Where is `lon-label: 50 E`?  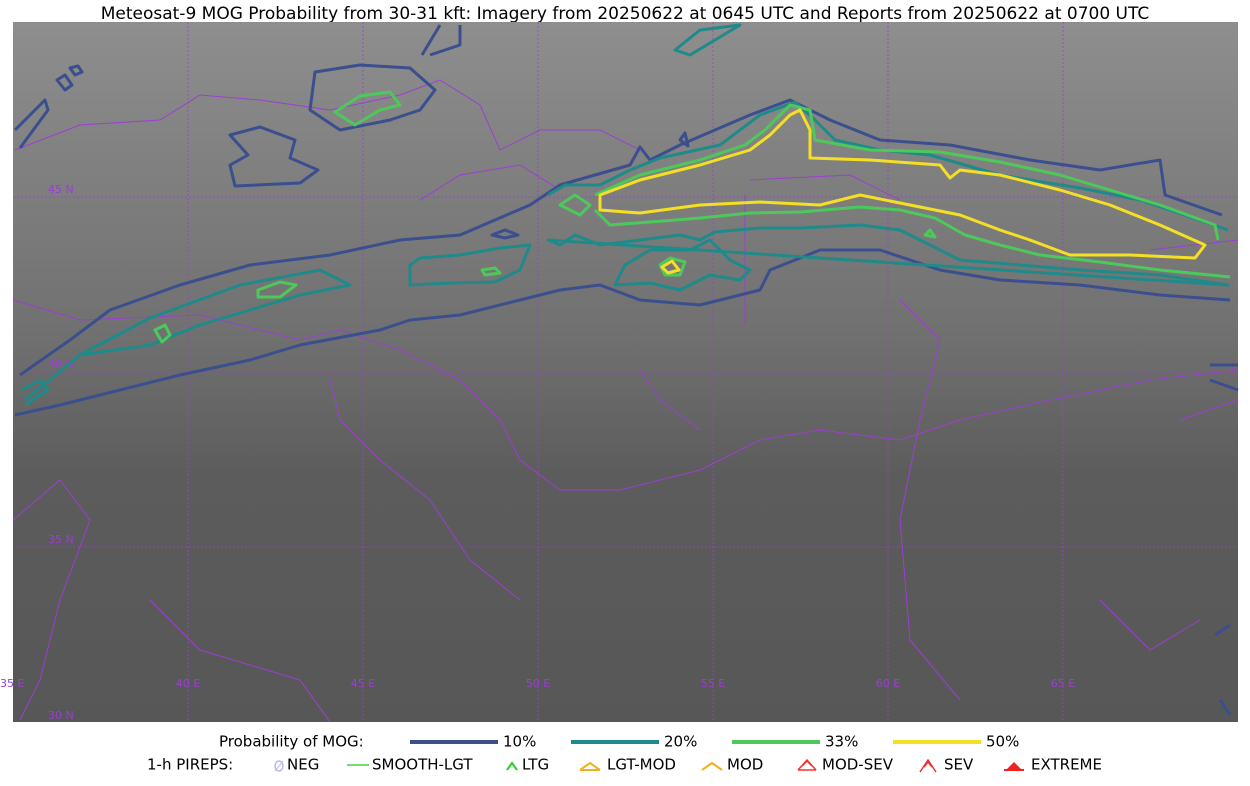 lon-label: 50 E is located at coordinates (538, 683).